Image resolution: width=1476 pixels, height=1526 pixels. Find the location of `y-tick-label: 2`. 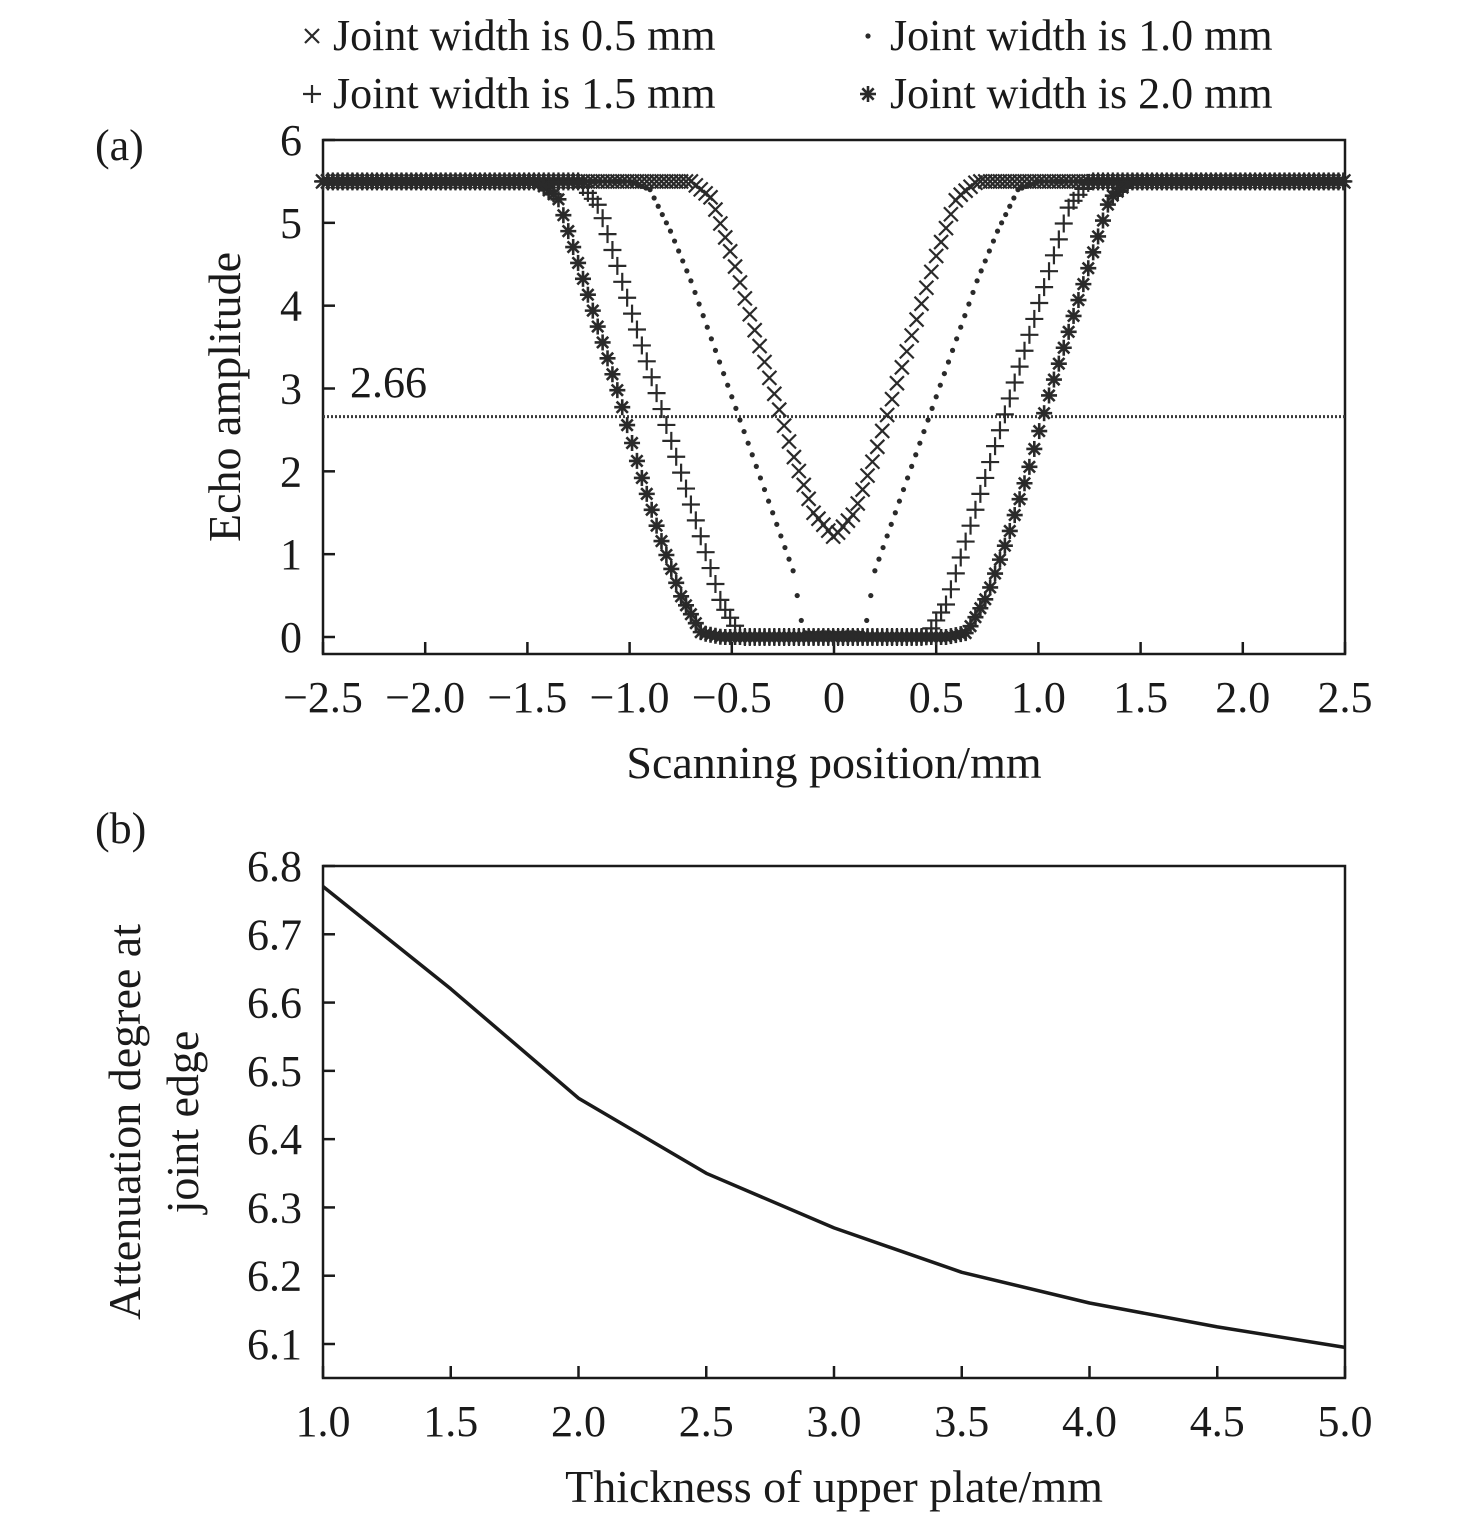

y-tick-label: 2 is located at coordinates (291, 471).